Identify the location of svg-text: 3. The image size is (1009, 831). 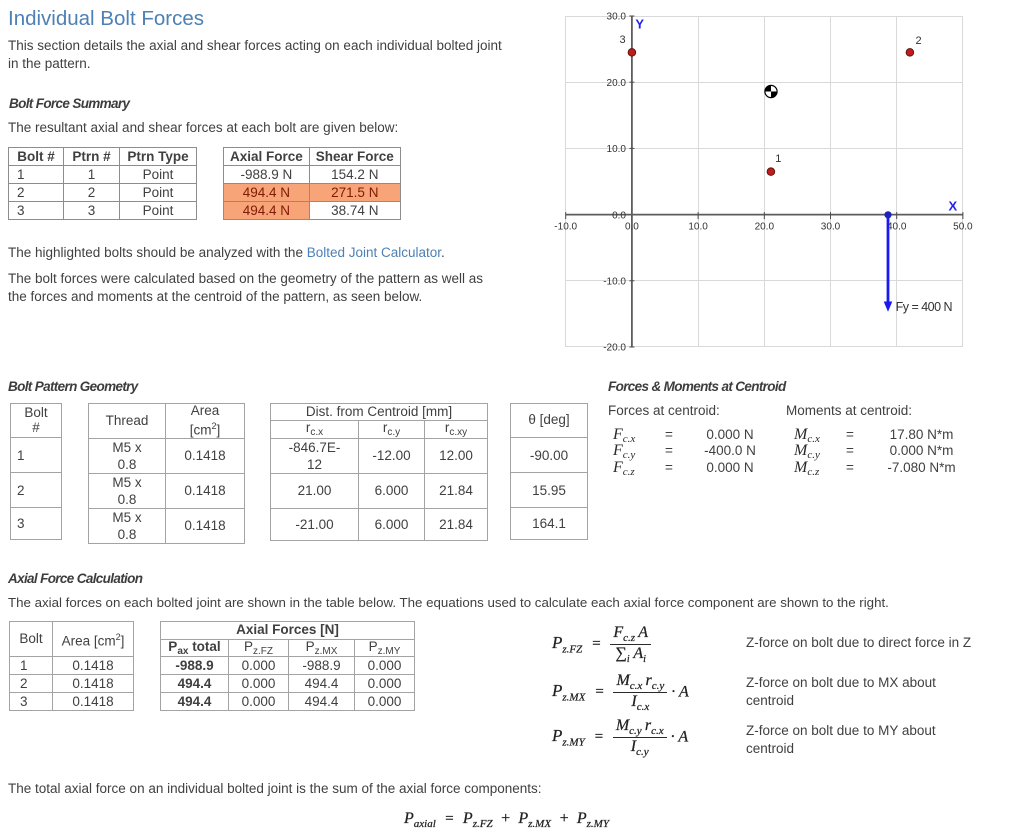
(622, 40).